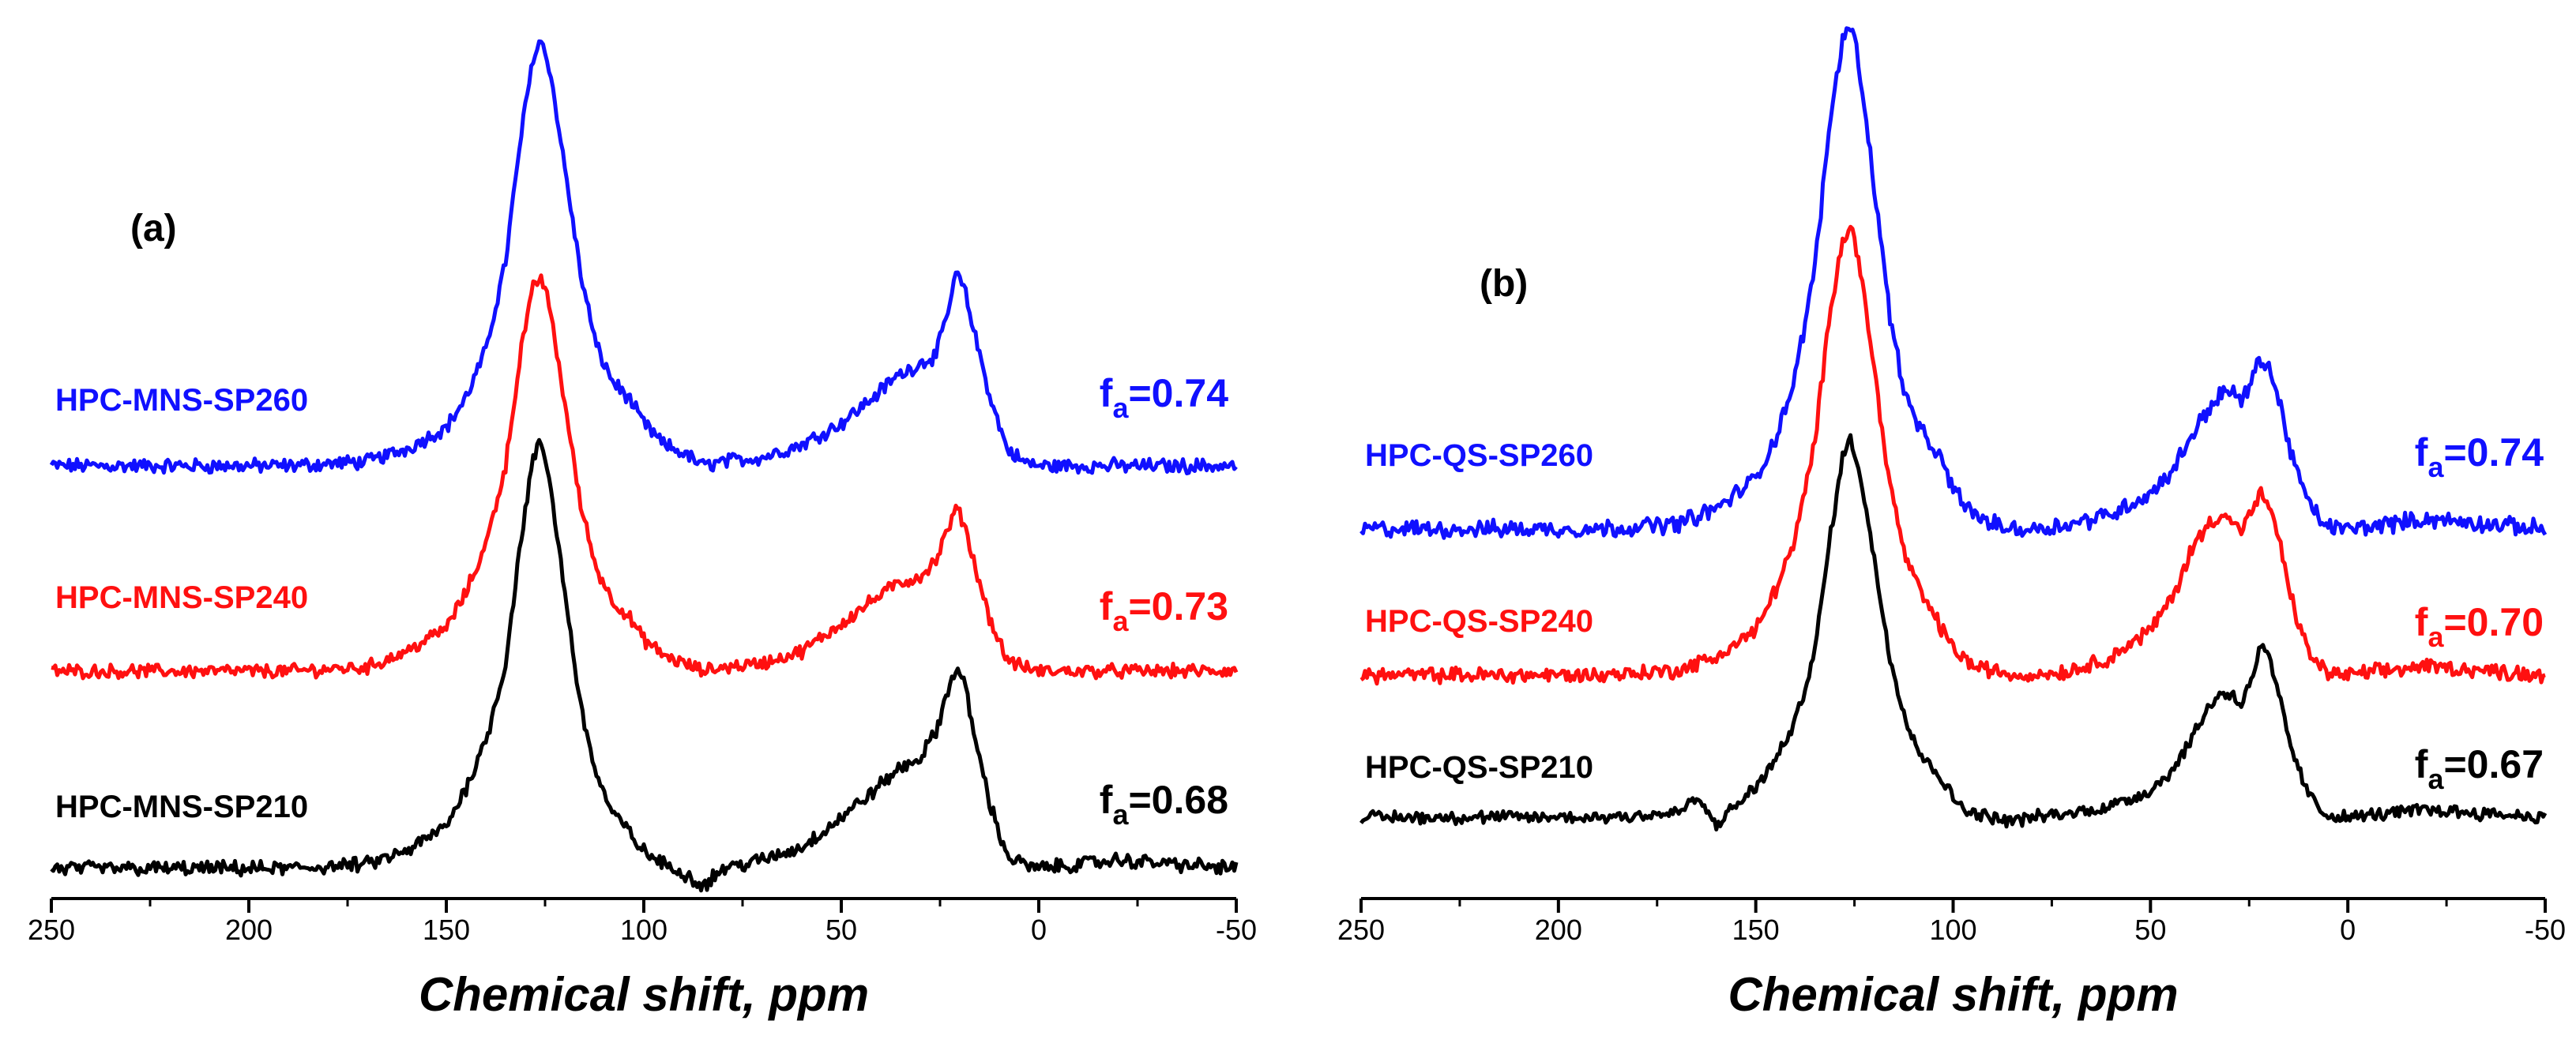 Image resolution: width=2576 pixels, height=1047 pixels. Describe the element at coordinates (2479, 626) in the screenshot. I see `fa-label: fa=0.70` at that location.